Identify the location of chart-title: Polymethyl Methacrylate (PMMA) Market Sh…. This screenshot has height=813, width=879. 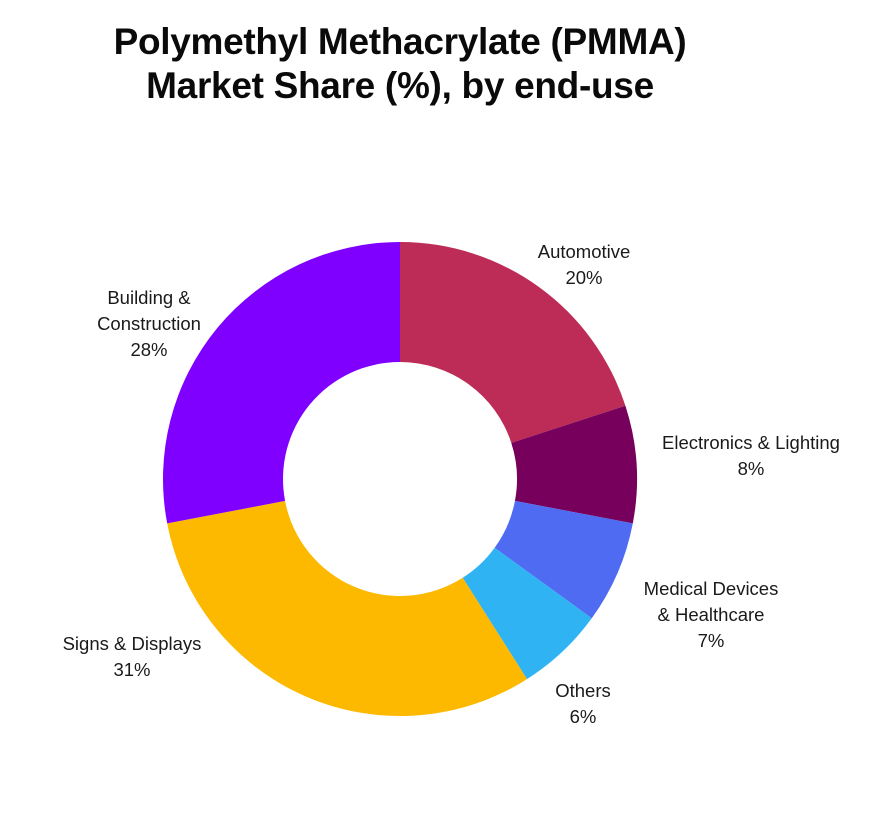
(400, 64).